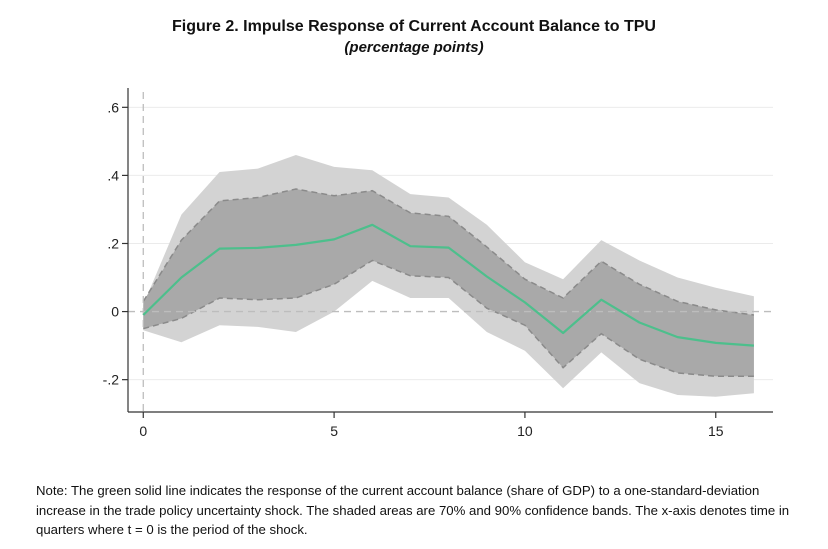 The image size is (828, 549). Describe the element at coordinates (143, 431) in the screenshot. I see `x-tick-label-0: 0` at that location.